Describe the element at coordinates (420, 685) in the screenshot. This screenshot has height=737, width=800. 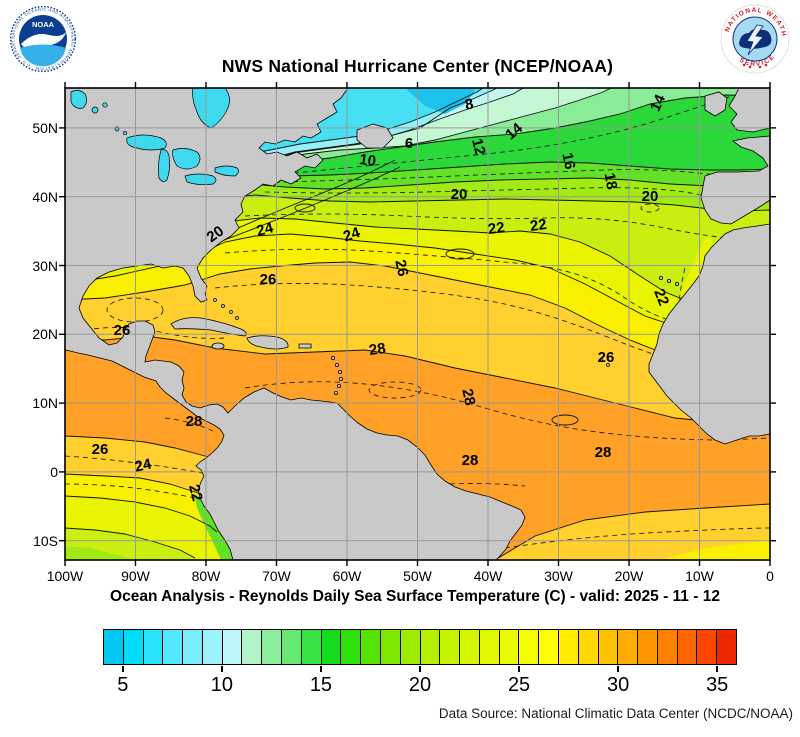
I see `colorbar-tick-value: 20` at that location.